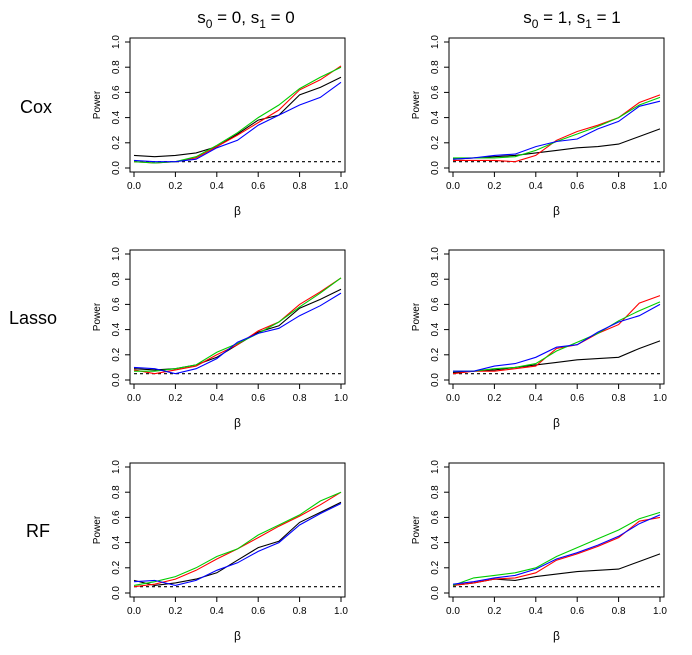  I want to click on row-label-lasso: Lasso, so click(33, 318).